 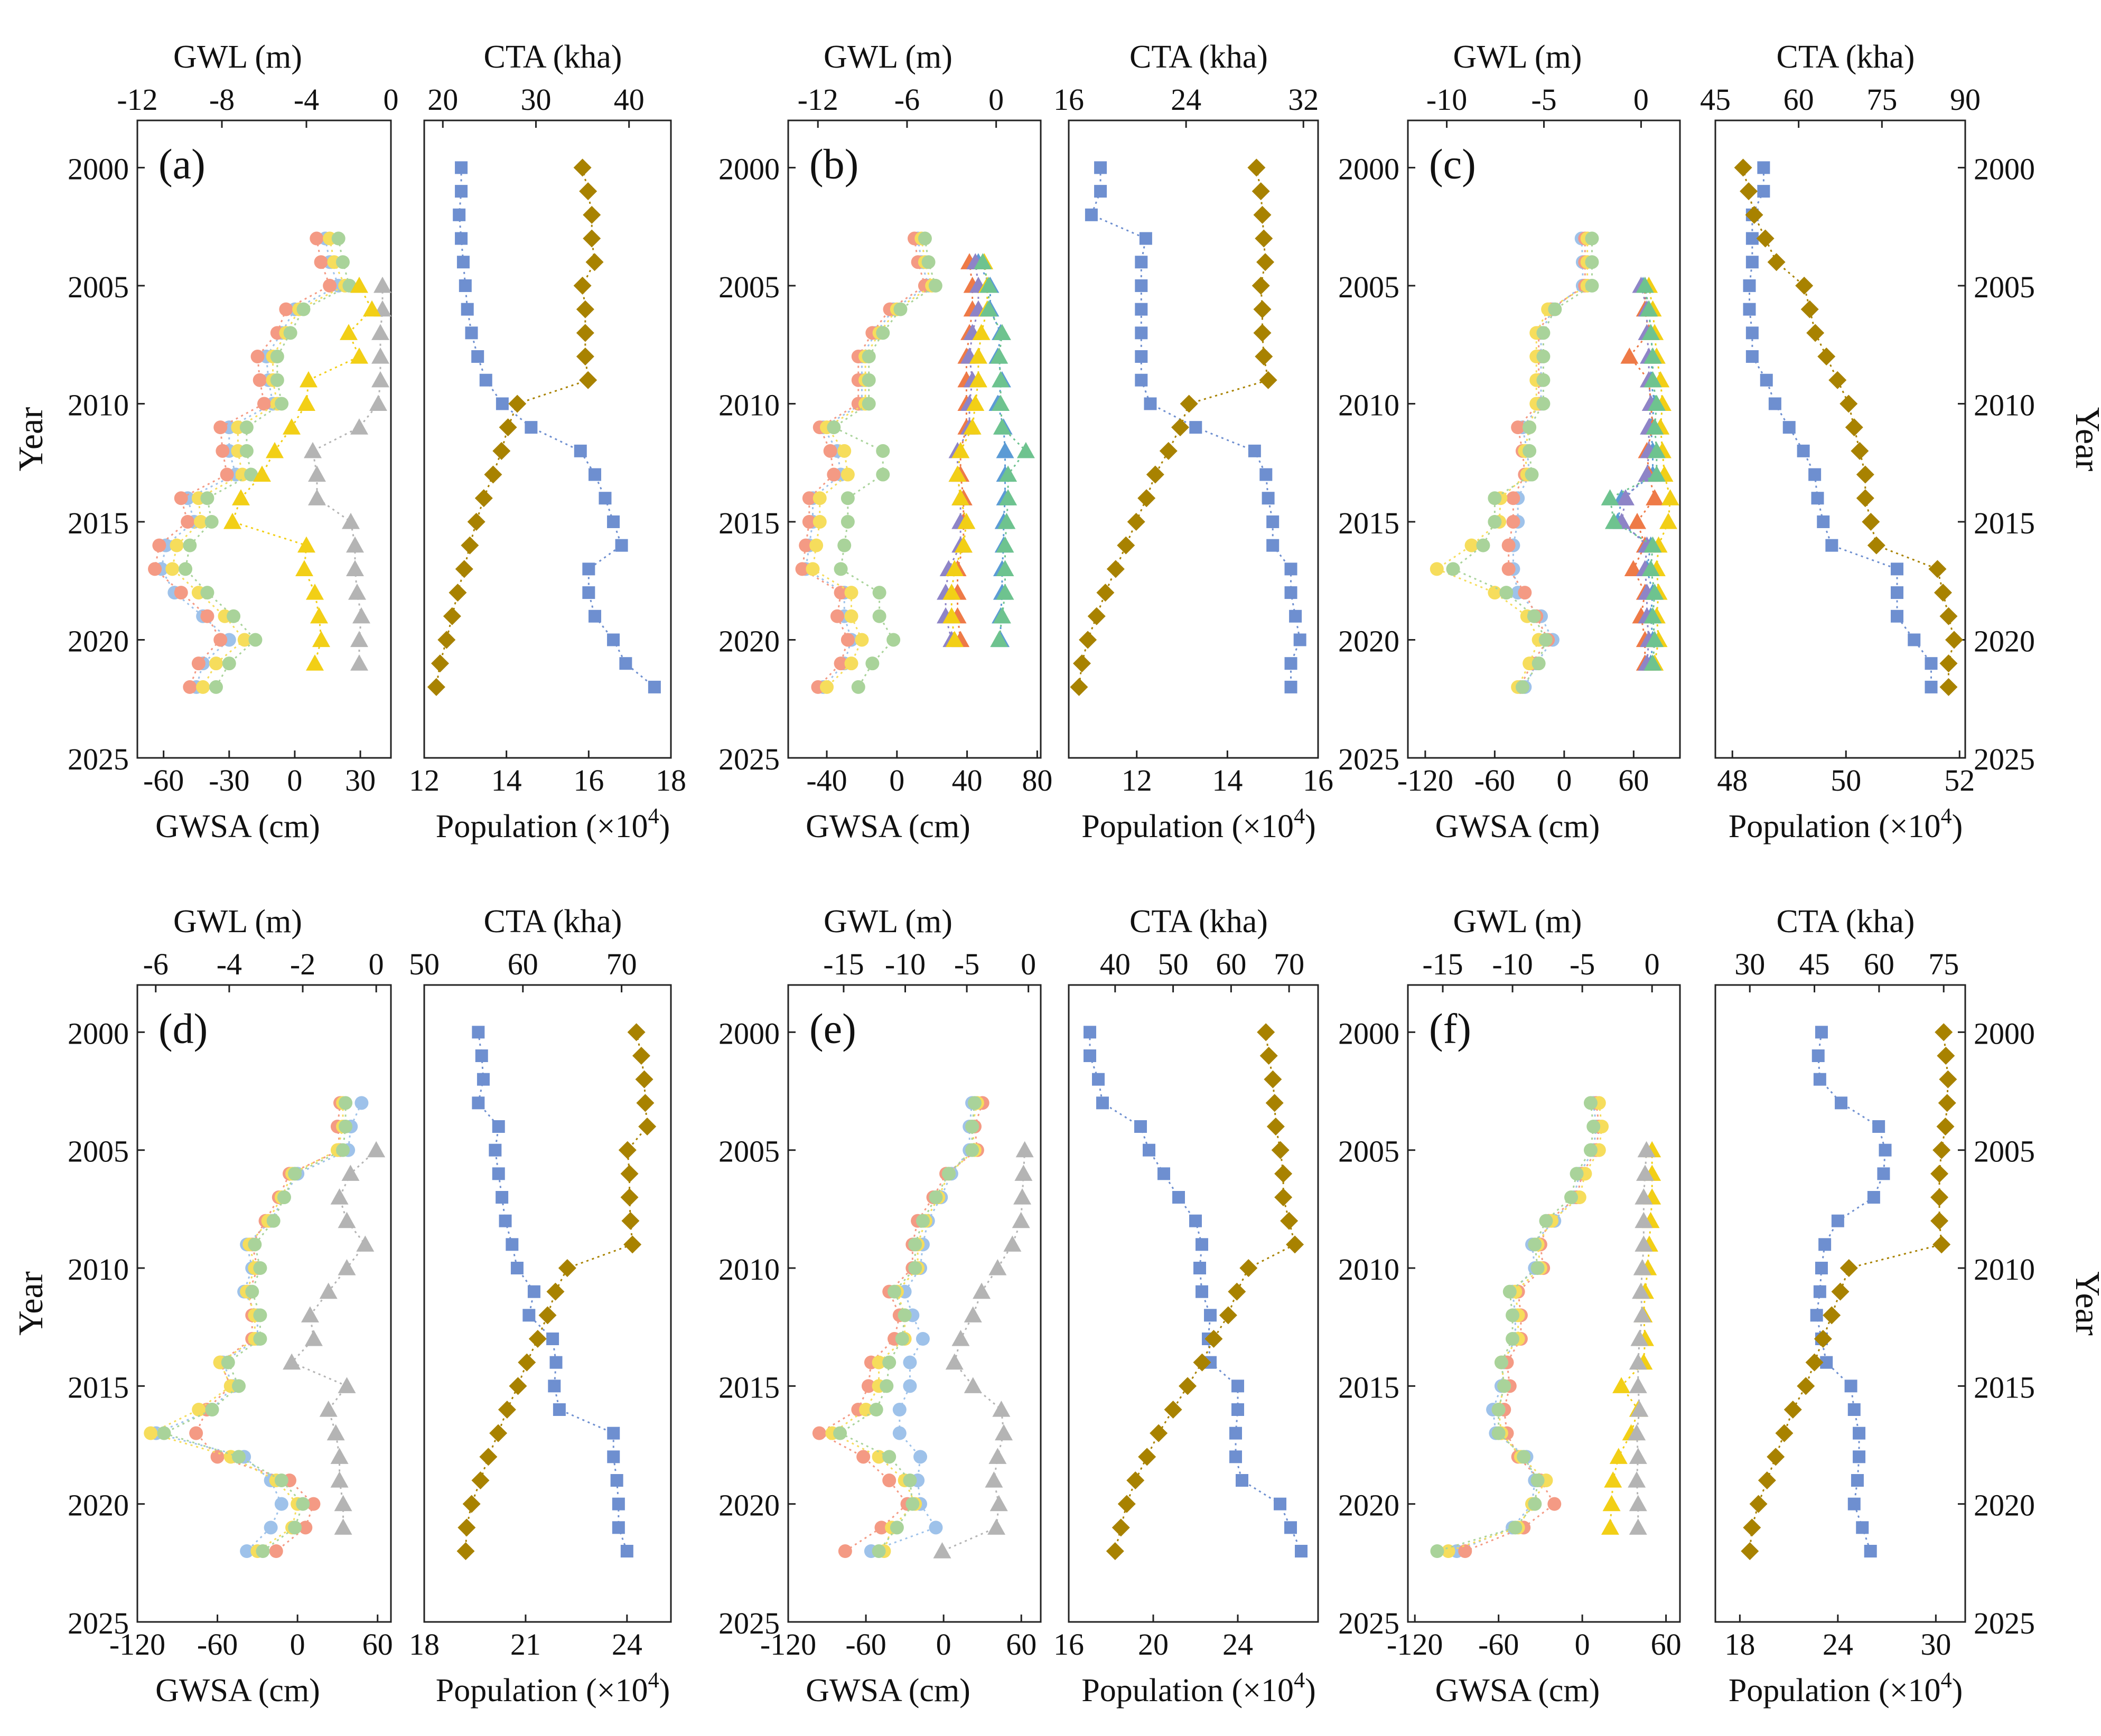 I want to click on gwsa-tick-label: 30, so click(x=361, y=780).